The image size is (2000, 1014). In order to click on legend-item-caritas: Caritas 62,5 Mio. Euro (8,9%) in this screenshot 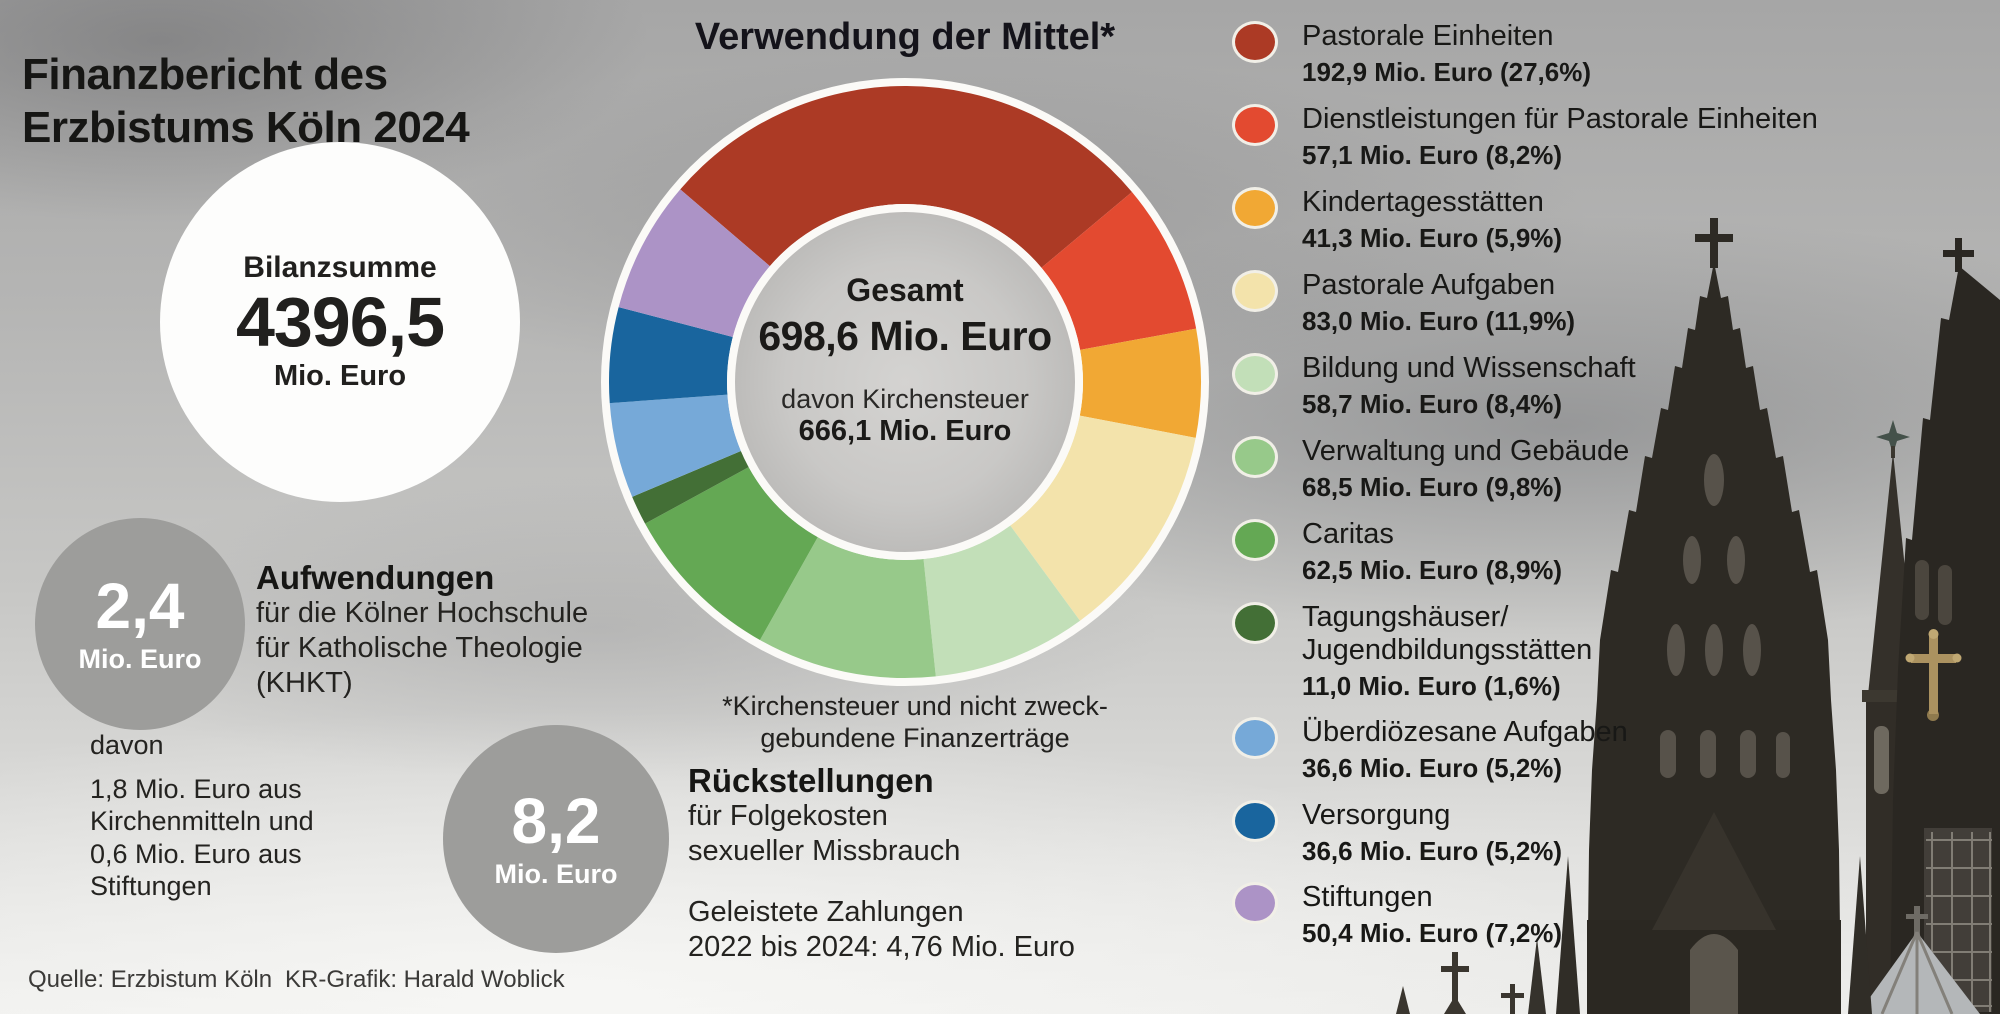, I will do `click(1582, 552)`.